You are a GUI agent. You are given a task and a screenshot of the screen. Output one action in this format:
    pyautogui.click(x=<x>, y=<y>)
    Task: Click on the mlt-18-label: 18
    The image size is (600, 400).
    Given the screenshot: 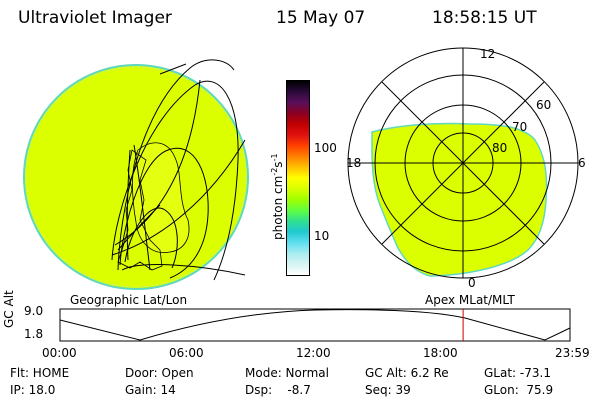 What is the action you would take?
    pyautogui.click(x=354, y=163)
    